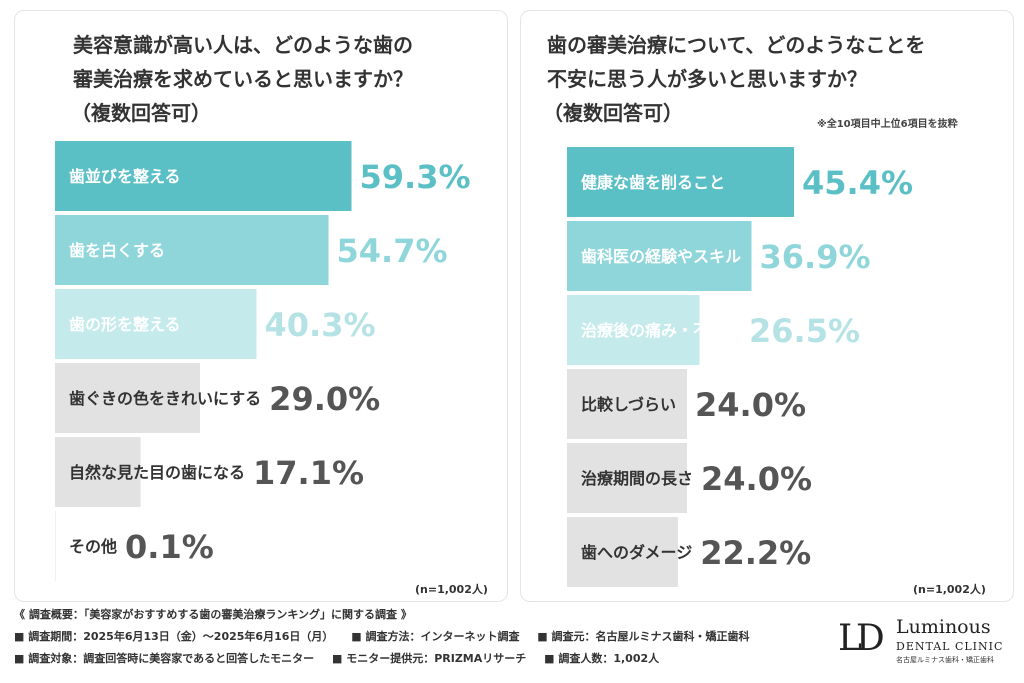 The width and height of the screenshot is (1024, 683). Describe the element at coordinates (157, 472) in the screenshot. I see `left-category-label-5: 自然な見た目の歯になる` at that location.